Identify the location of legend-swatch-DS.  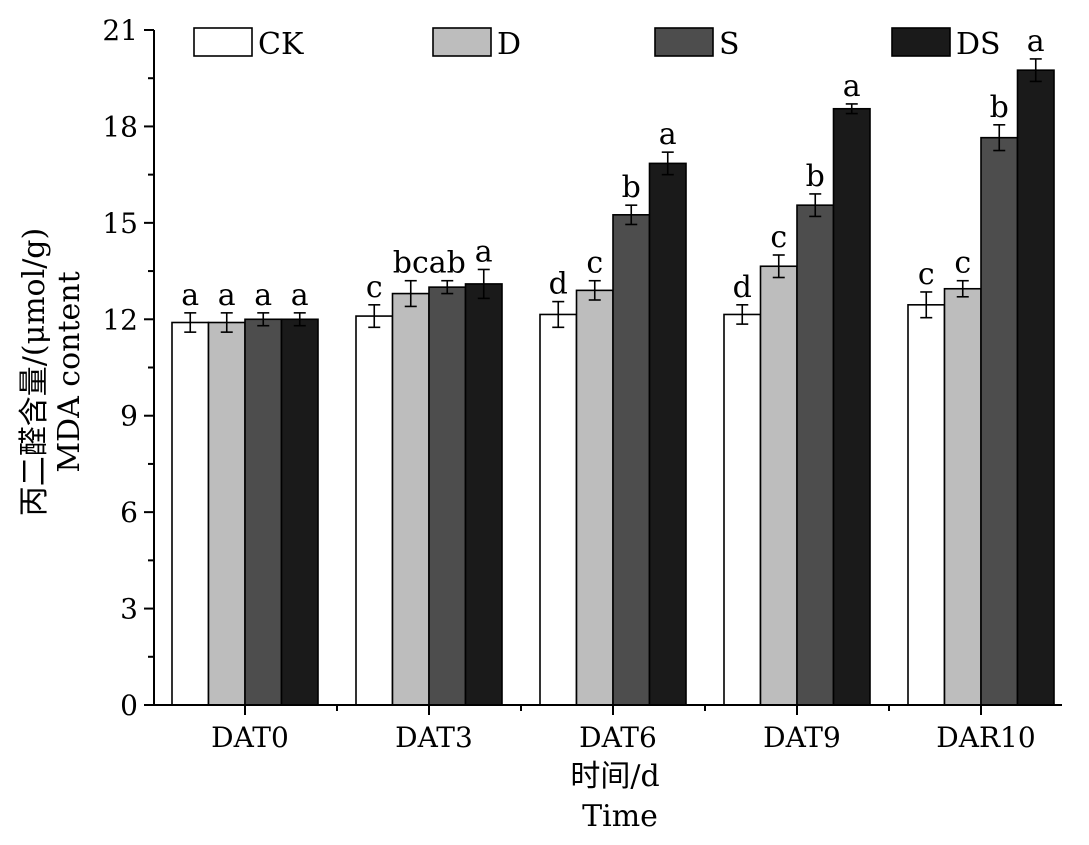
(921, 42).